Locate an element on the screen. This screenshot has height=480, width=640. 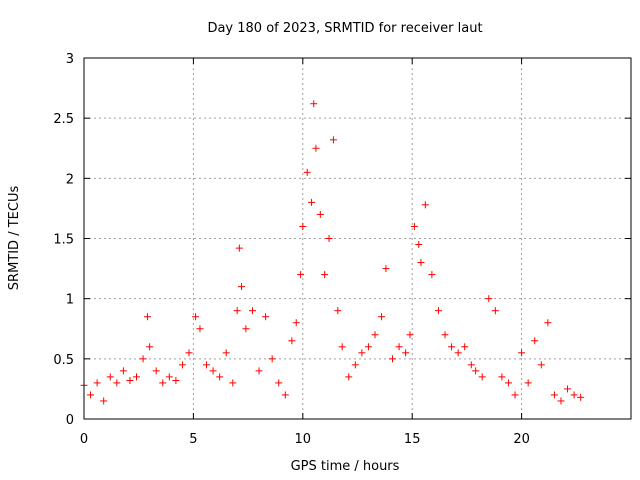
y-tick-label: 1.5 is located at coordinates (63, 240).